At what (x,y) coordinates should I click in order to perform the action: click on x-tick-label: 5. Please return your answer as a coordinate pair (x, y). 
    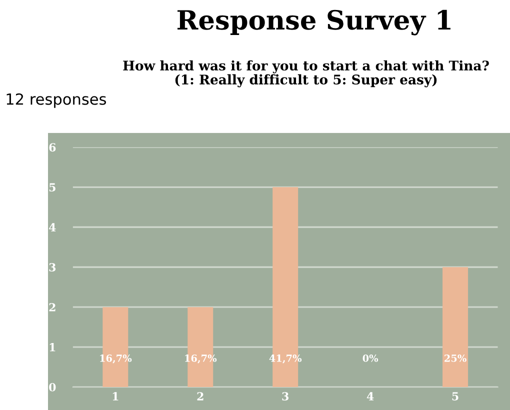
    Looking at the image, I should click on (455, 396).